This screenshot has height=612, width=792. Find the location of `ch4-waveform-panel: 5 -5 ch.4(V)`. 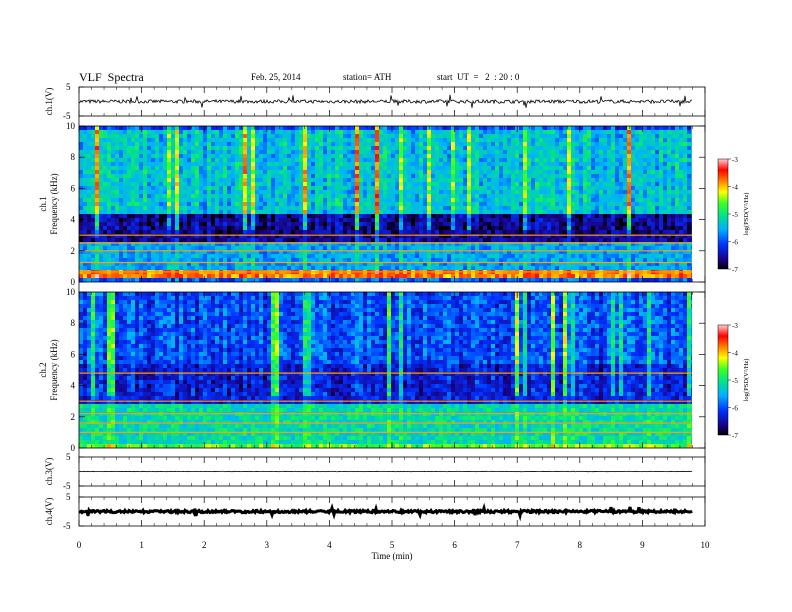

ch4-waveform-panel: 5 -5 ch.4(V) is located at coordinates (368, 511).